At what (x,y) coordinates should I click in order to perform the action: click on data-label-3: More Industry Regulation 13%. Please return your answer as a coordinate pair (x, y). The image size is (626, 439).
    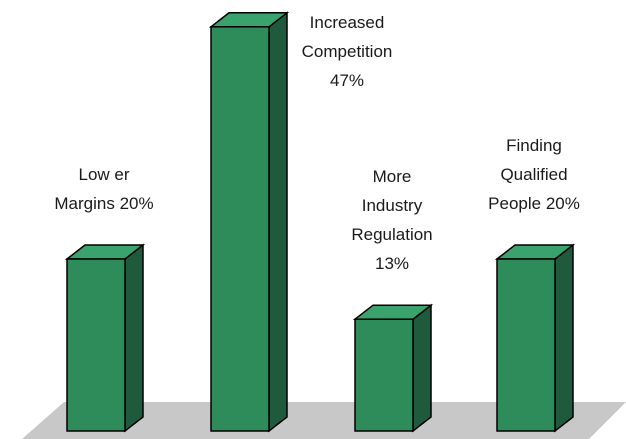
    Looking at the image, I should click on (391, 220).